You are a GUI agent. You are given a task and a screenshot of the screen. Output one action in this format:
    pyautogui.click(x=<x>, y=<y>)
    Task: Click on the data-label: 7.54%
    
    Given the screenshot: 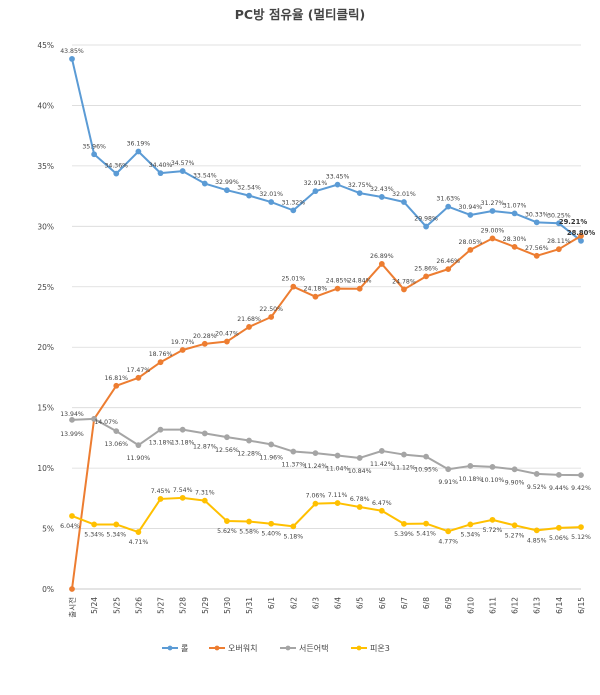 What is the action you would take?
    pyautogui.click(x=183, y=490)
    